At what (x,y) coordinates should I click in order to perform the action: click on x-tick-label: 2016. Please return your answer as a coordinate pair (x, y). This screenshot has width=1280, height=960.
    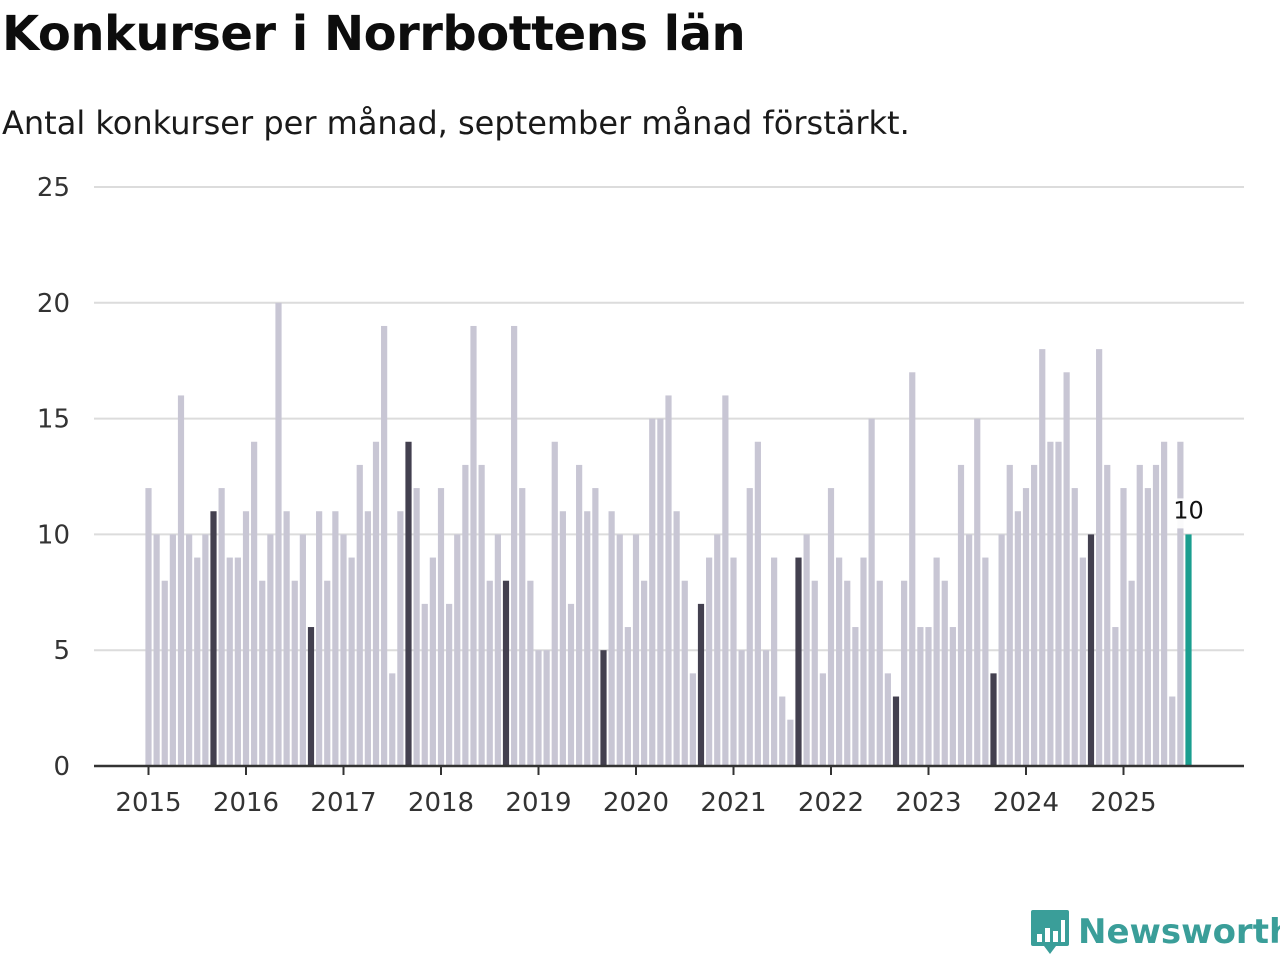
    Looking at the image, I should click on (246, 803).